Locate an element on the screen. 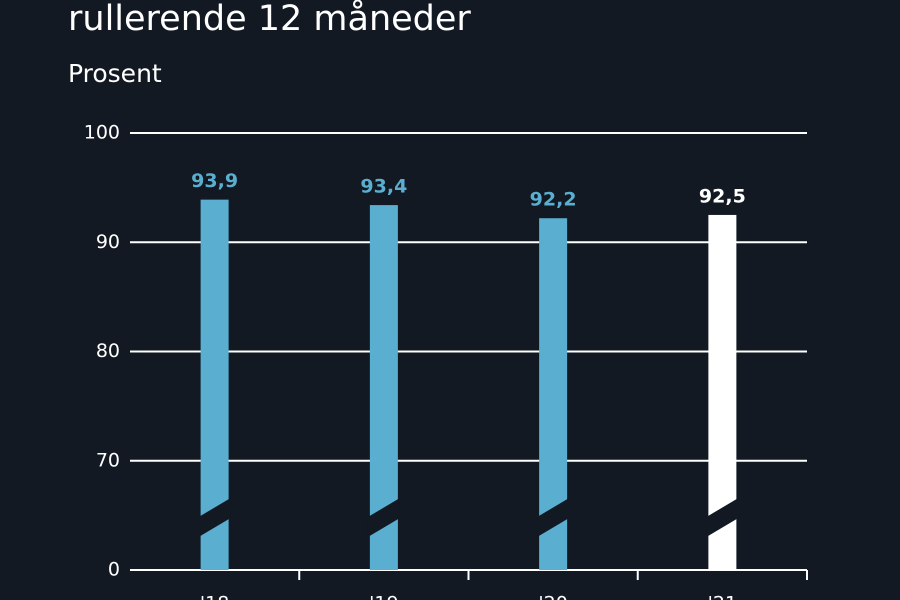  x-tick-label: '21 is located at coordinates (722, 596).